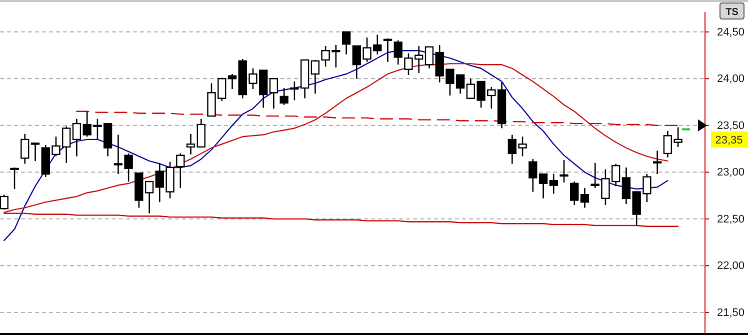  What do you see at coordinates (729, 140) in the screenshot?
I see `text: 23,35` at bounding box center [729, 140].